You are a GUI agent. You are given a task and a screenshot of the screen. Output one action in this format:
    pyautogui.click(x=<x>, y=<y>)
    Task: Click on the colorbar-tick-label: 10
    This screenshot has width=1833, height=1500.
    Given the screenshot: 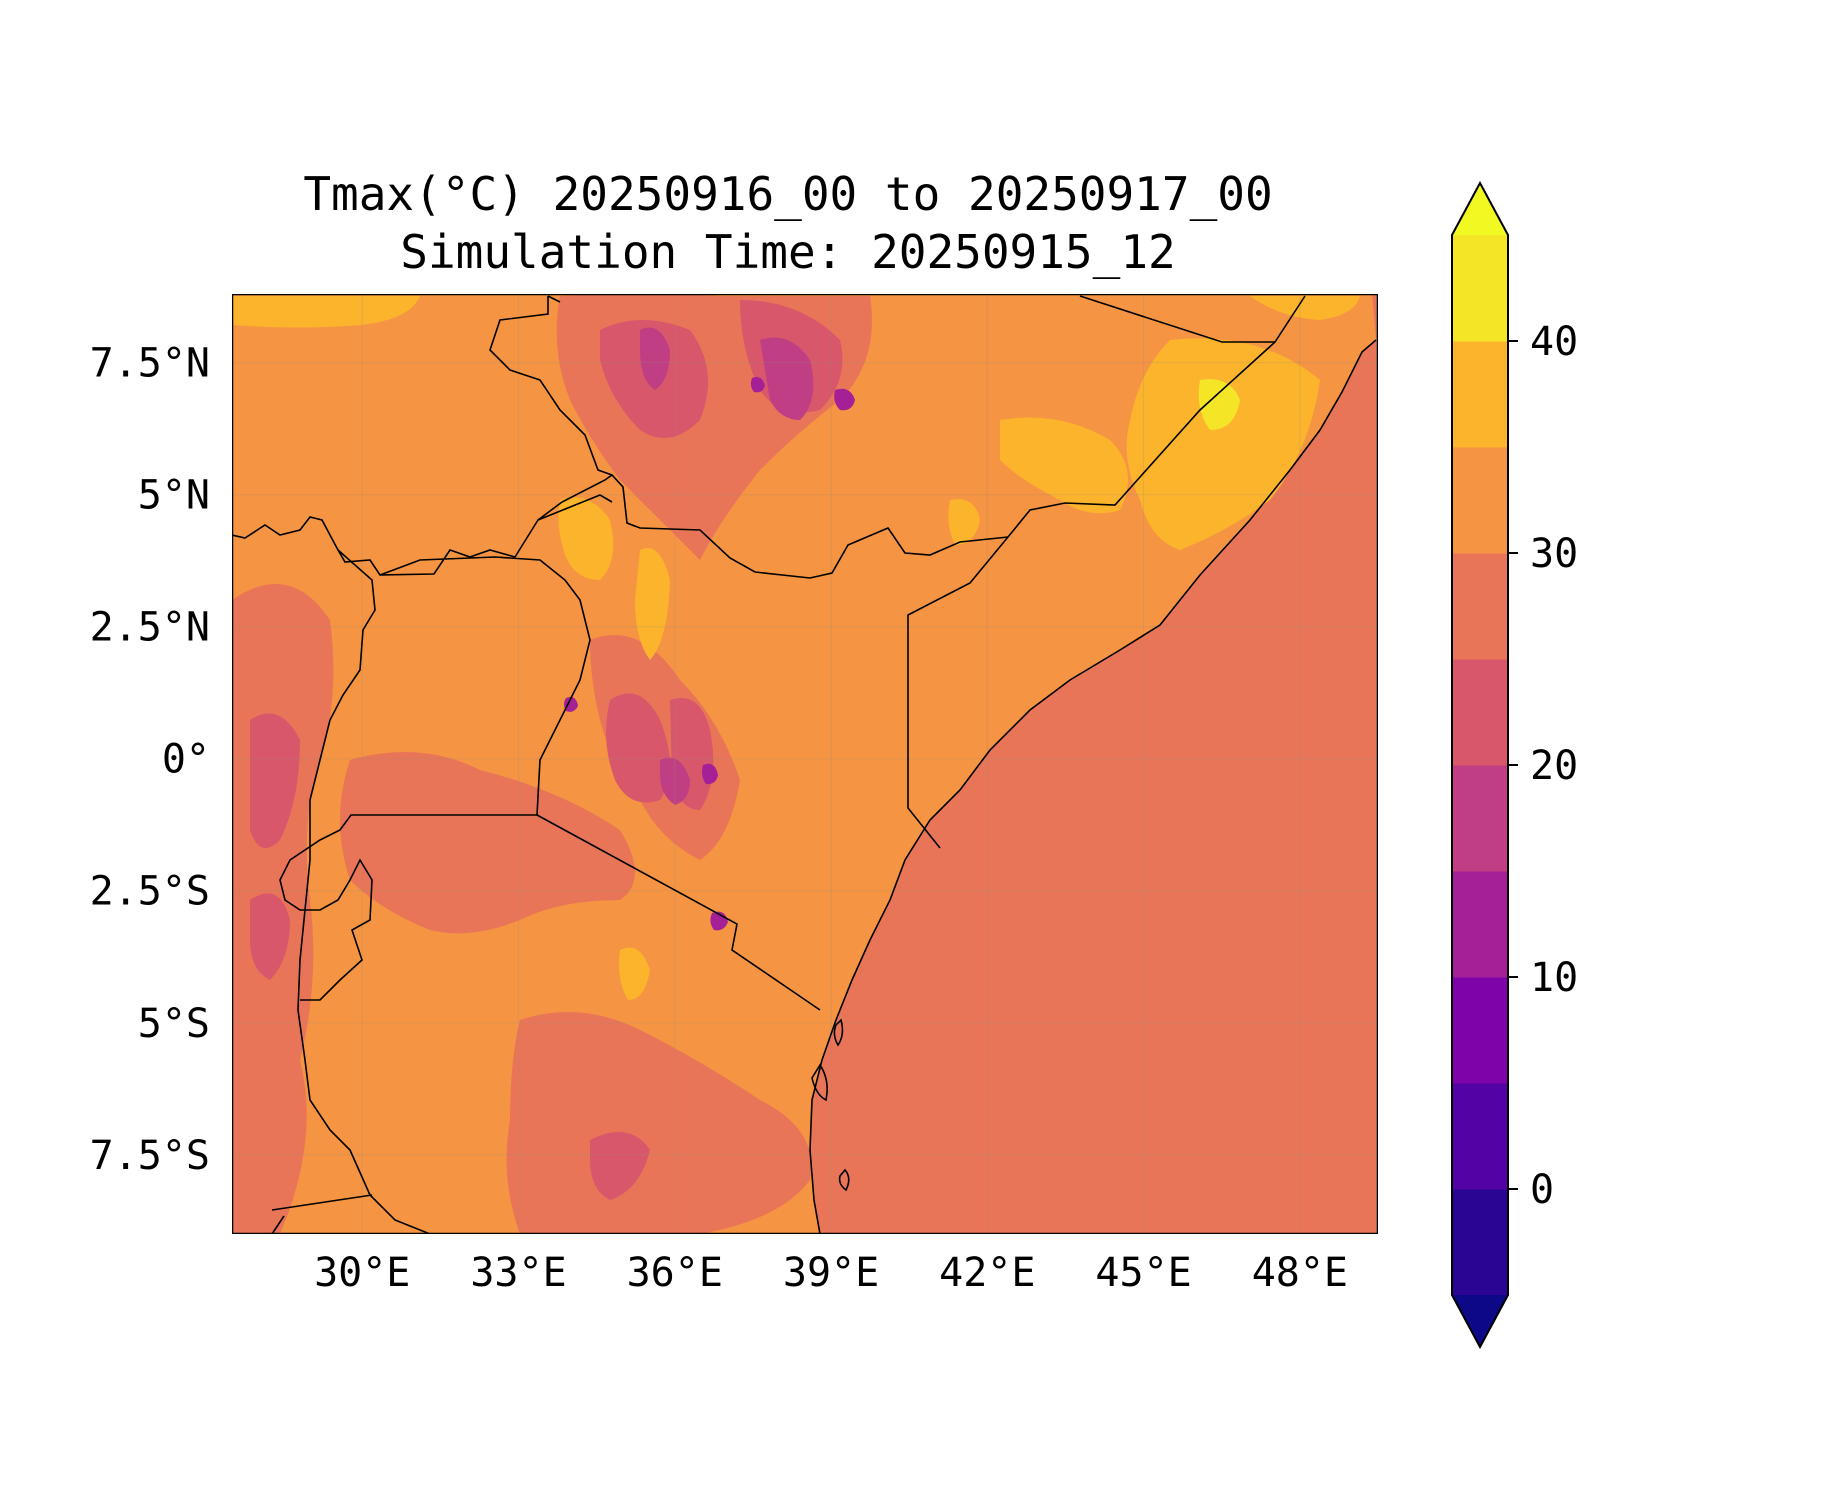 What is the action you would take?
    pyautogui.click(x=1554, y=978)
    